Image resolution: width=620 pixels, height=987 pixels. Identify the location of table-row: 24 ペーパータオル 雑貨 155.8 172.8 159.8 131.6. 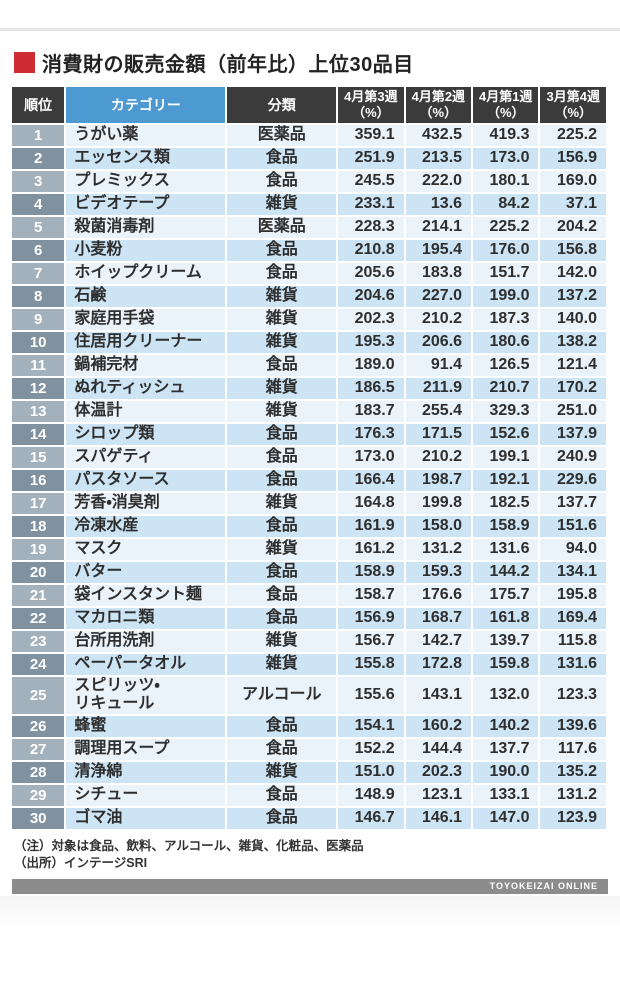
(309, 664).